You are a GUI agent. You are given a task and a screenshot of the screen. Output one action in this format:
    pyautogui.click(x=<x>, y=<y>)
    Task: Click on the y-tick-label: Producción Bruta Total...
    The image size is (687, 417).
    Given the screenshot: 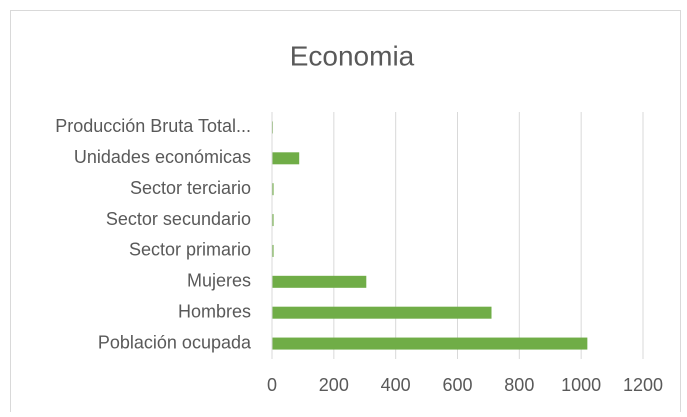 What is the action you would take?
    pyautogui.click(x=153, y=126)
    